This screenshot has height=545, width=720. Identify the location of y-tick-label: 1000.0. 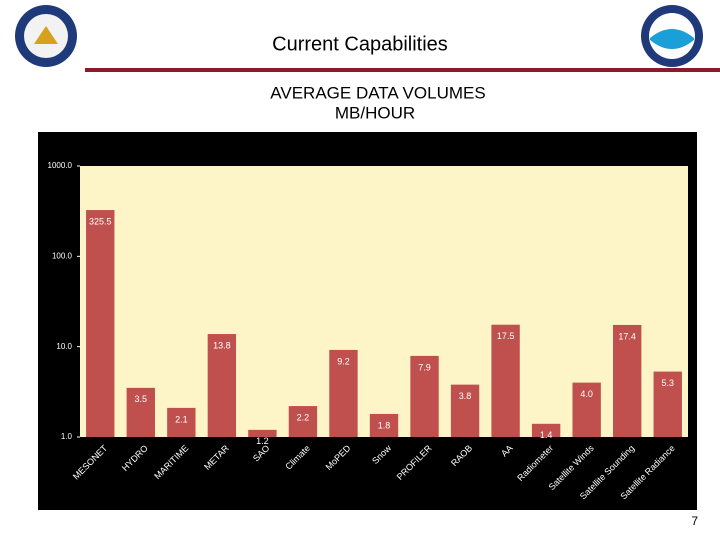
(60, 165).